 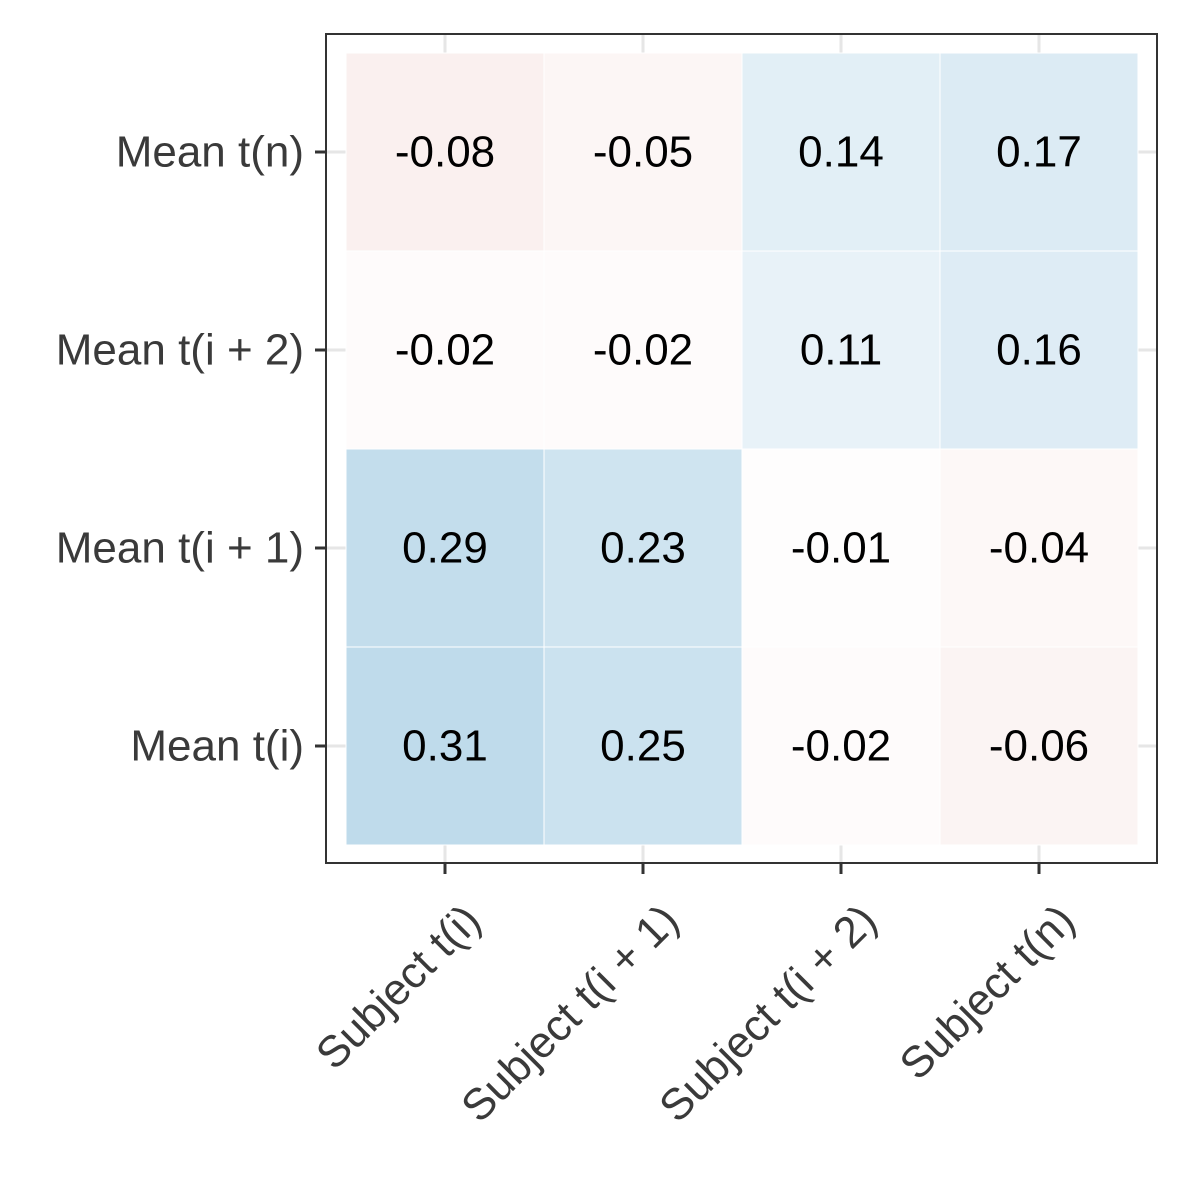 What do you see at coordinates (180, 548) in the screenshot?
I see `y-axis-tick-label: Mean t(i + 1)` at bounding box center [180, 548].